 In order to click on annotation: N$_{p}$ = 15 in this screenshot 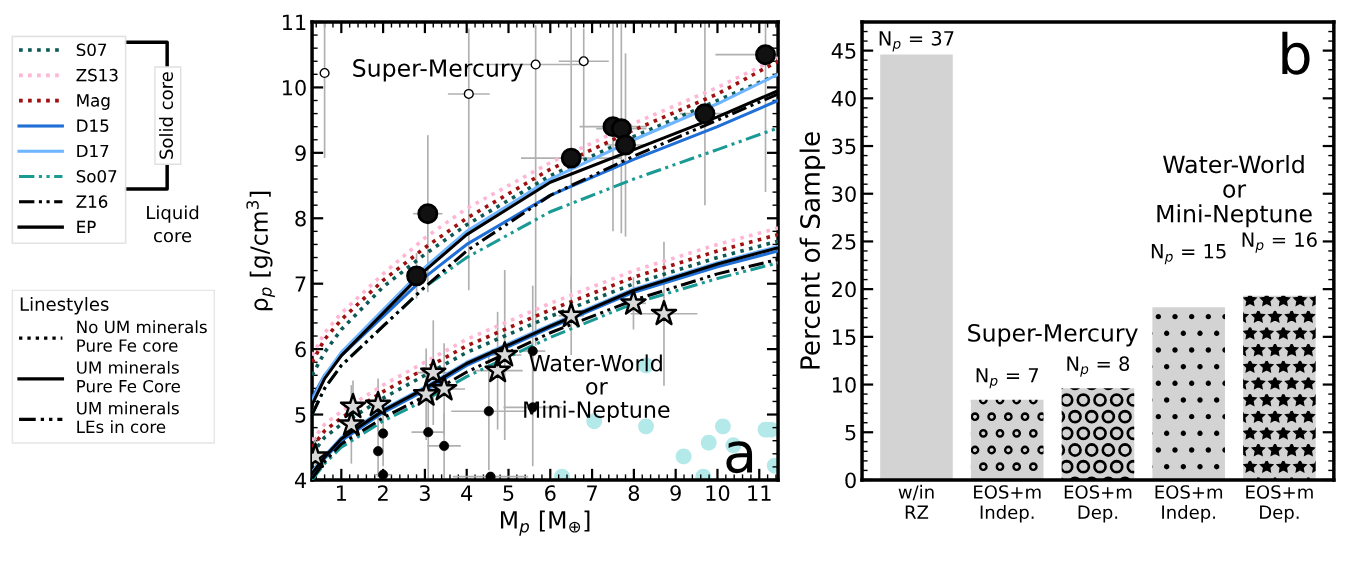, I will do `click(1188, 254)`.